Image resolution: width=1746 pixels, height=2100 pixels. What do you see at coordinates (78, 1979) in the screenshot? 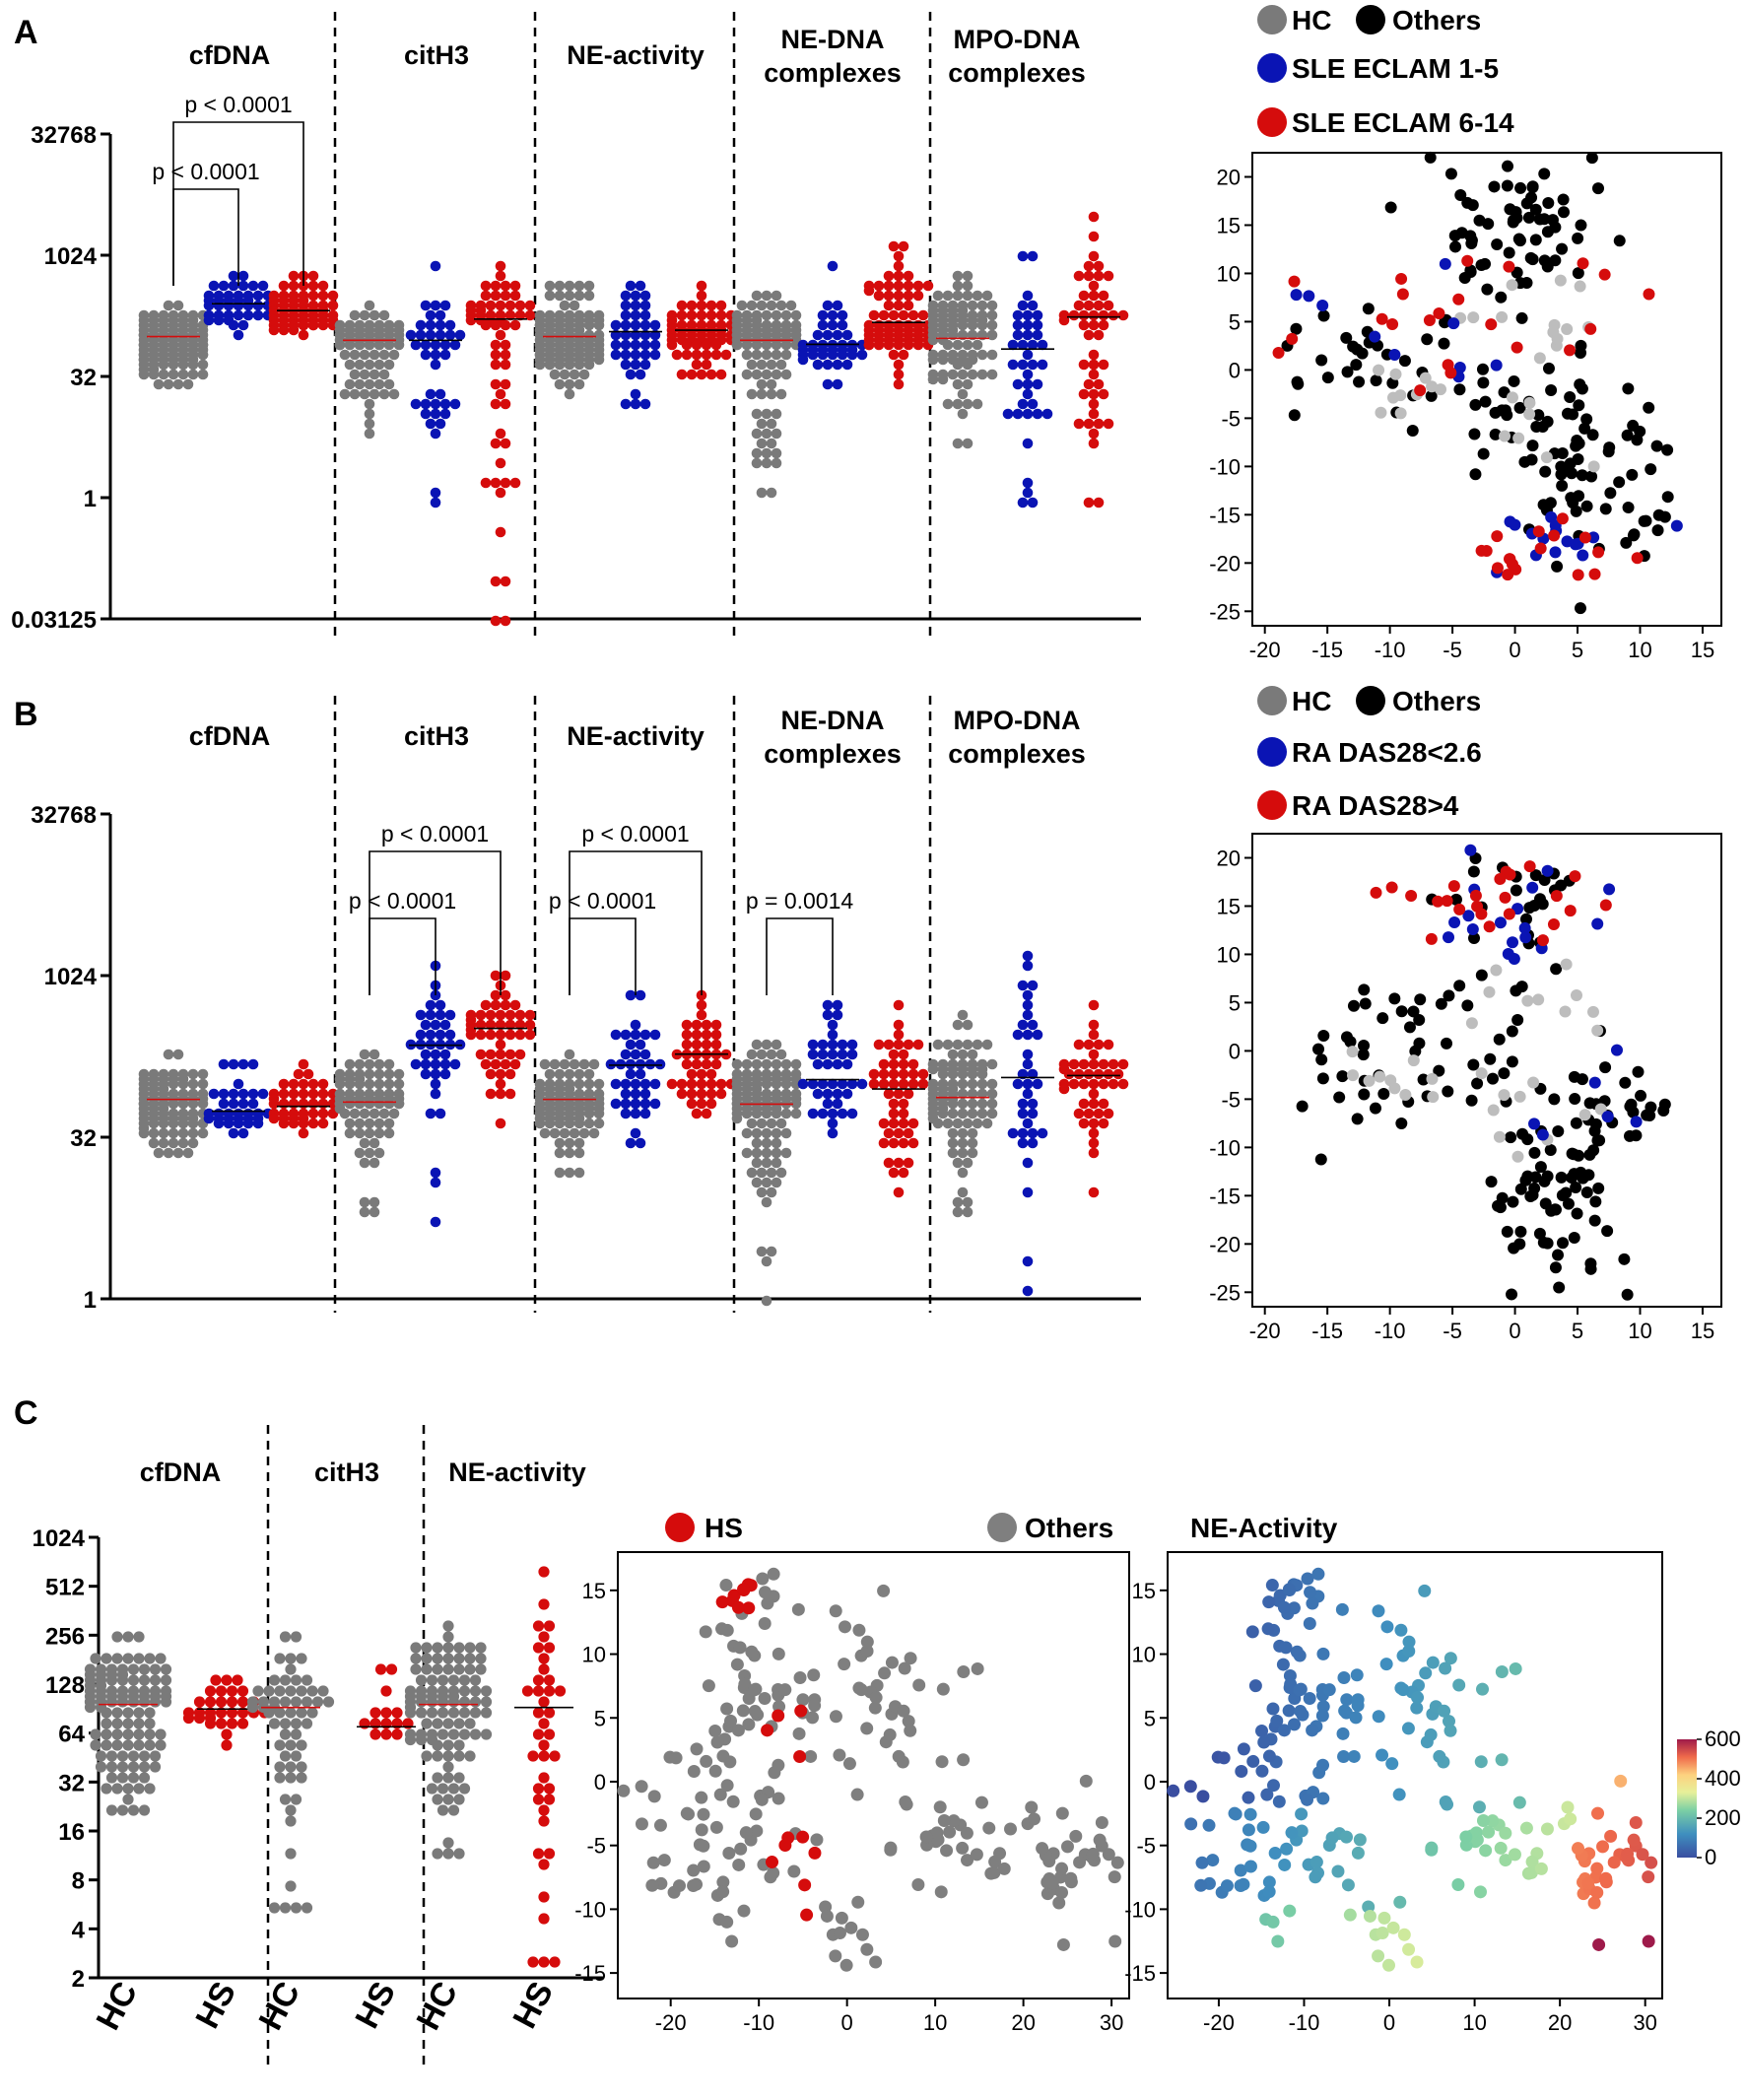
I see `y-tick-label: 2` at bounding box center [78, 1979].